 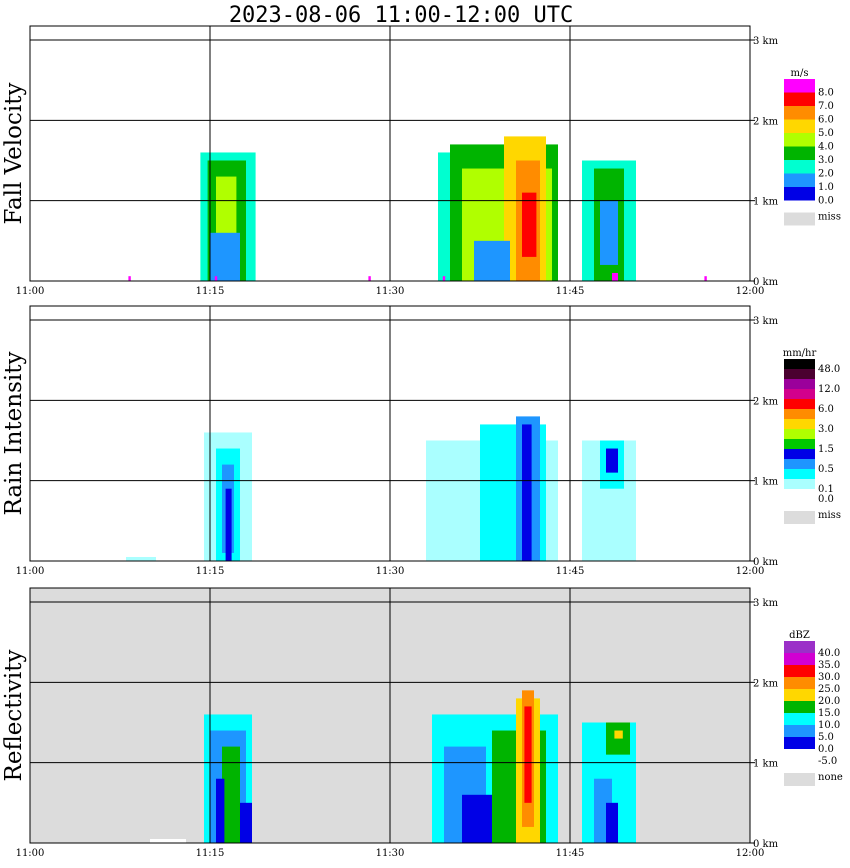 I want to click on panel-ylabel: Rain Intensity, so click(x=14, y=433).